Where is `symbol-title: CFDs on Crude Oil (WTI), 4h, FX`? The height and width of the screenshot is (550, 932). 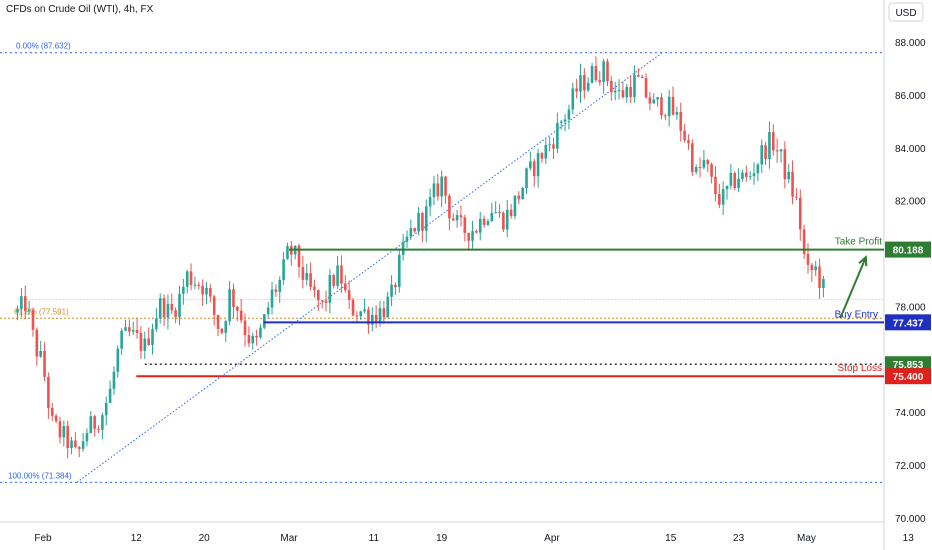 symbol-title: CFDs on Crude Oil (WTI), 4h, FX is located at coordinates (80, 9).